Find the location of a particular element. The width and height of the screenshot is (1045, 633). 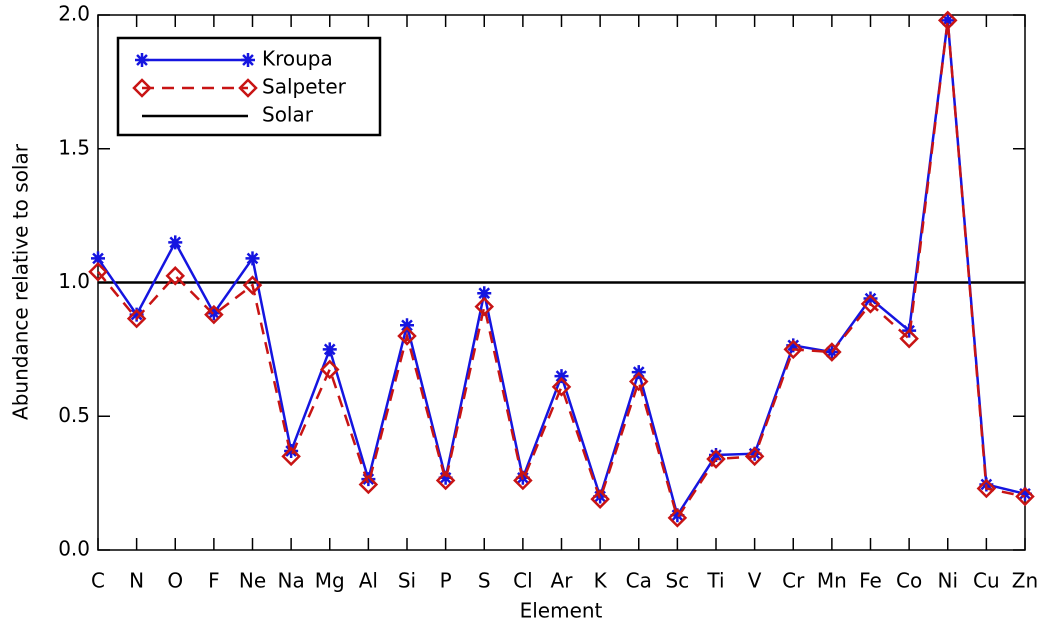

x-tick-label: Fe is located at coordinates (870, 581).